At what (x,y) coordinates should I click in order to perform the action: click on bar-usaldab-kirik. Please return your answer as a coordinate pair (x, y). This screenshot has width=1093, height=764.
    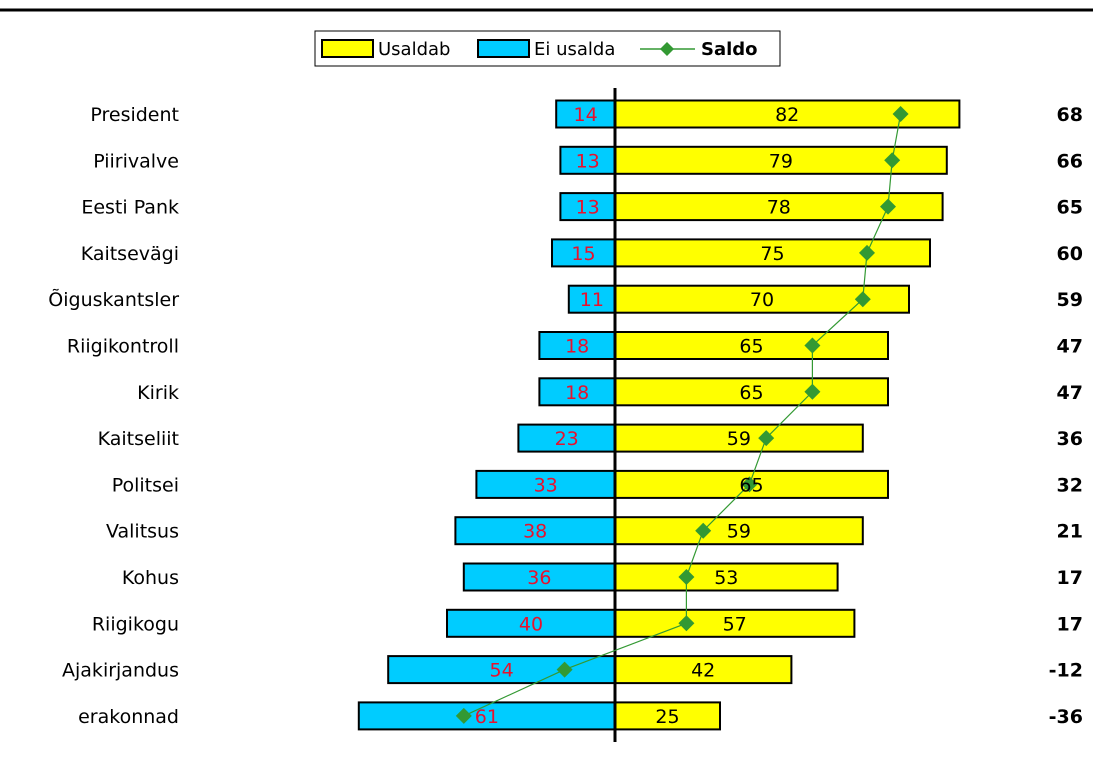
    Looking at the image, I should click on (751, 392).